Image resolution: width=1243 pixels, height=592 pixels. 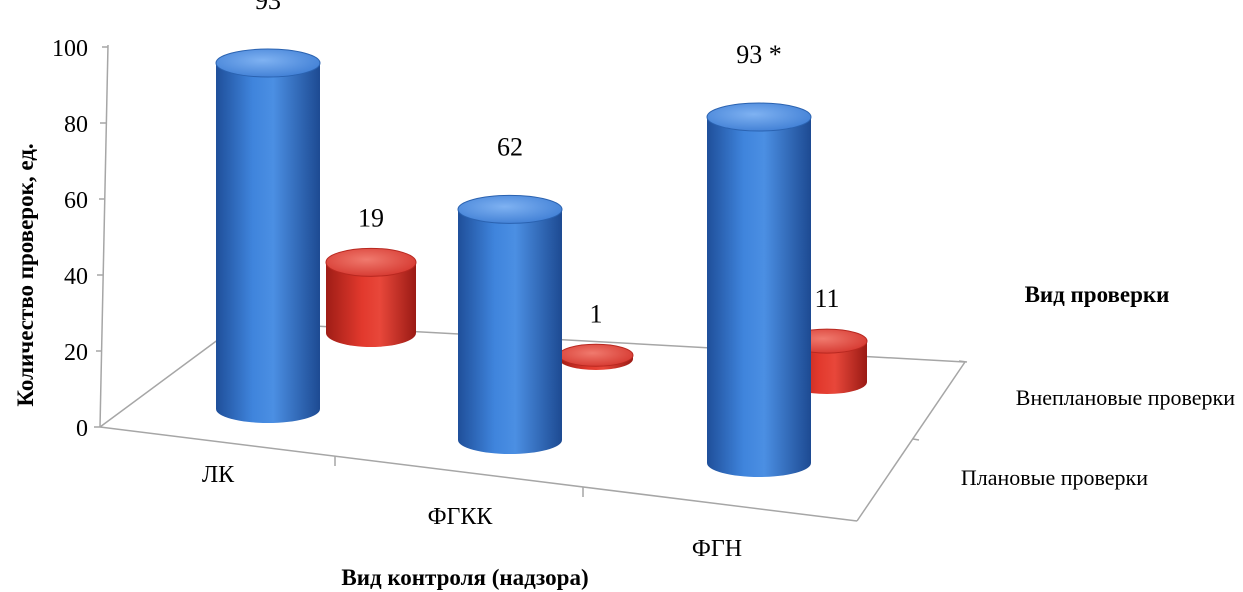 I want to click on y-tick-0: 0, so click(x=82, y=429).